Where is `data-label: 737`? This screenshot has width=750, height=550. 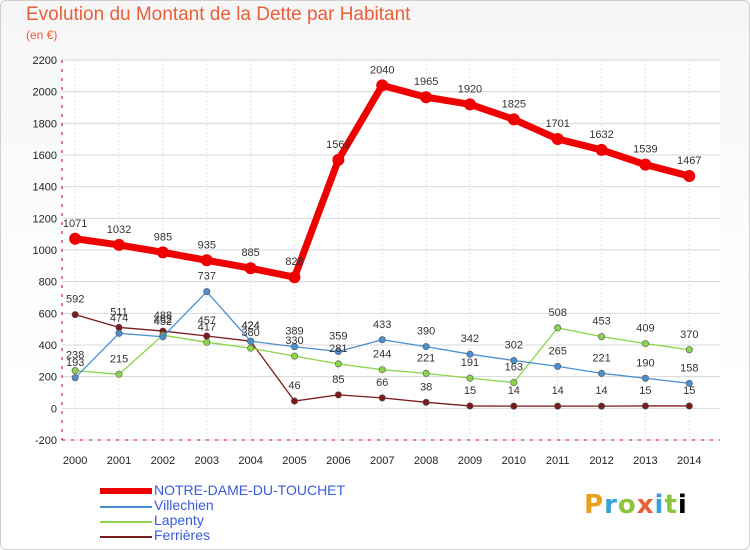 data-label: 737 is located at coordinates (207, 277).